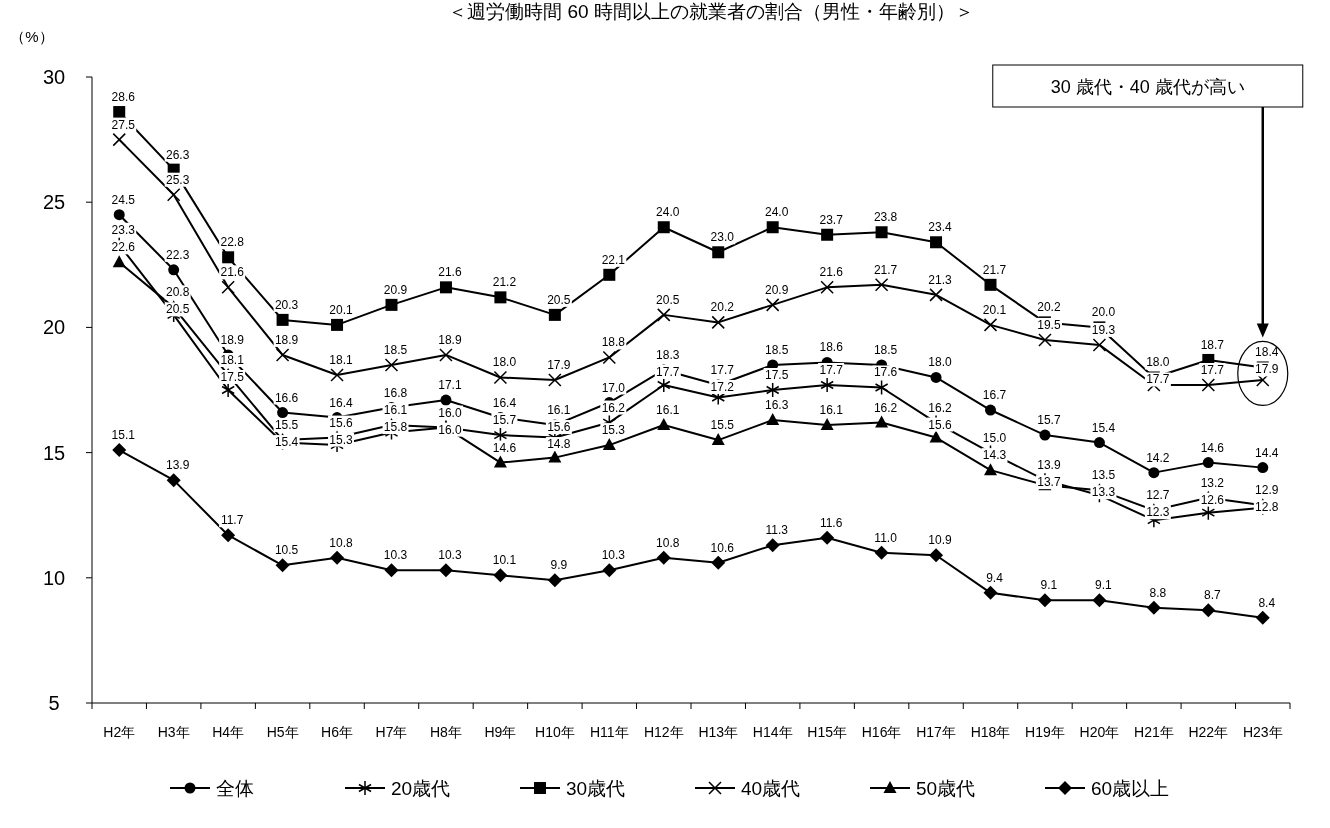 The image size is (1330, 828). I want to click on data-label: 19.3, so click(1103, 329).